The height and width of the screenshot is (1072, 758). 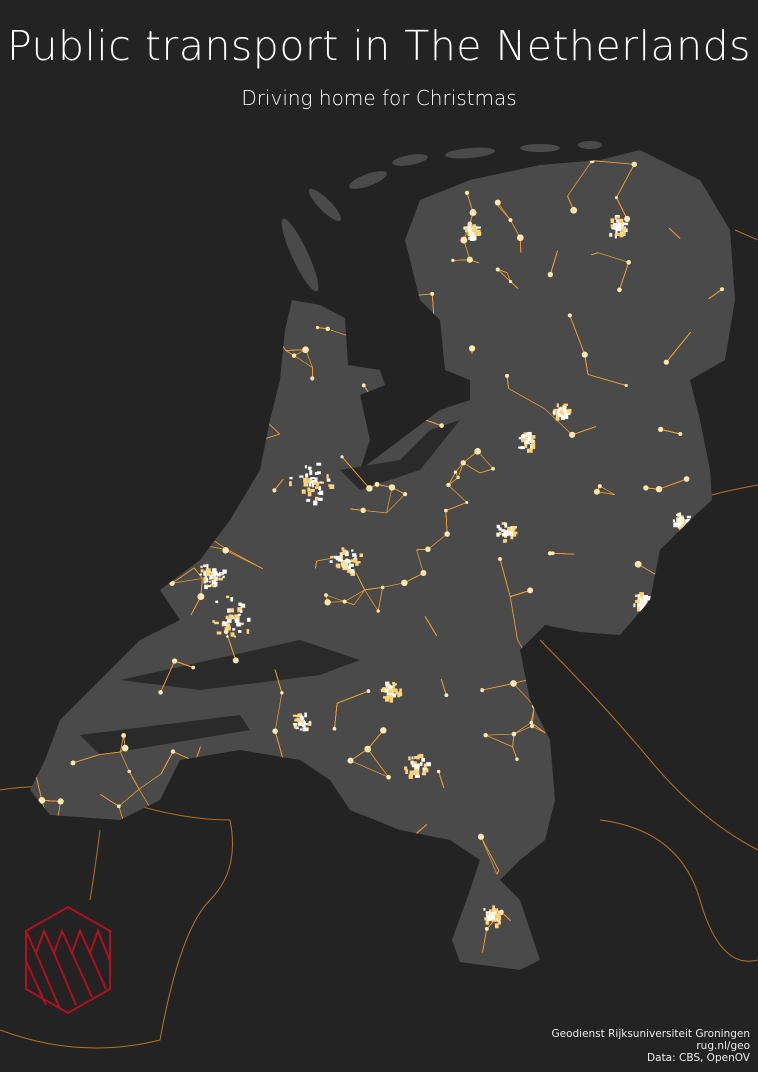 What do you see at coordinates (723, 1046) in the screenshot?
I see `credit-website: rug.nl/geo` at bounding box center [723, 1046].